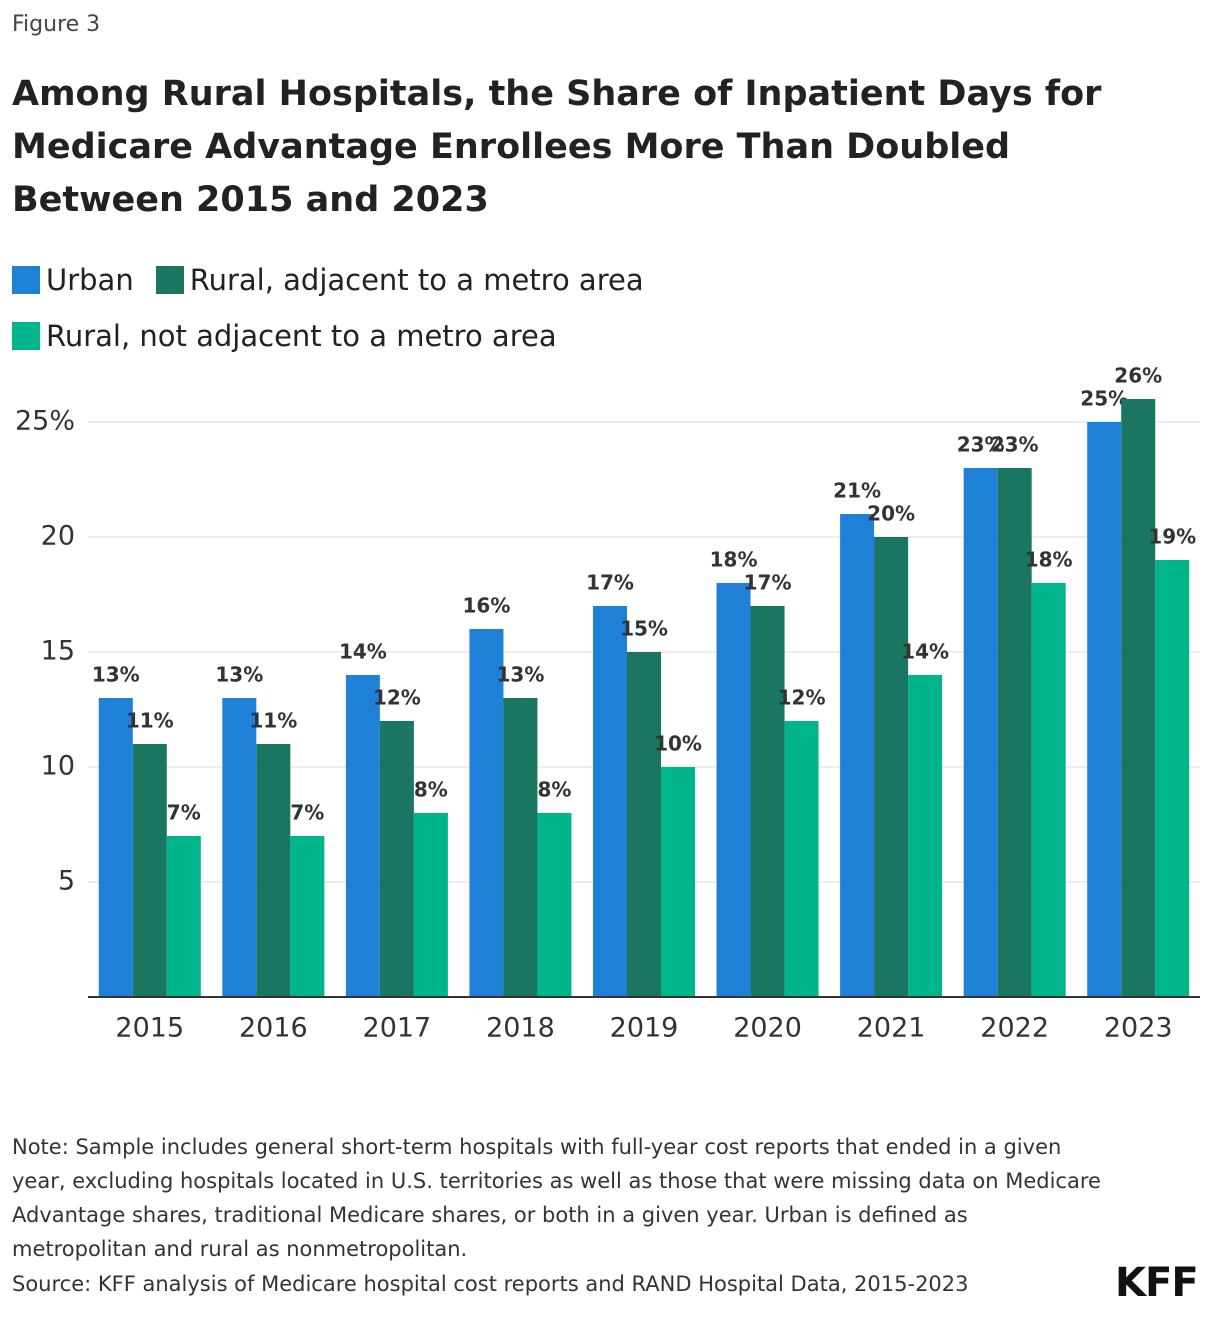 The image size is (1220, 1318). What do you see at coordinates (58, 766) in the screenshot?
I see `y-tick-label: 10` at bounding box center [58, 766].